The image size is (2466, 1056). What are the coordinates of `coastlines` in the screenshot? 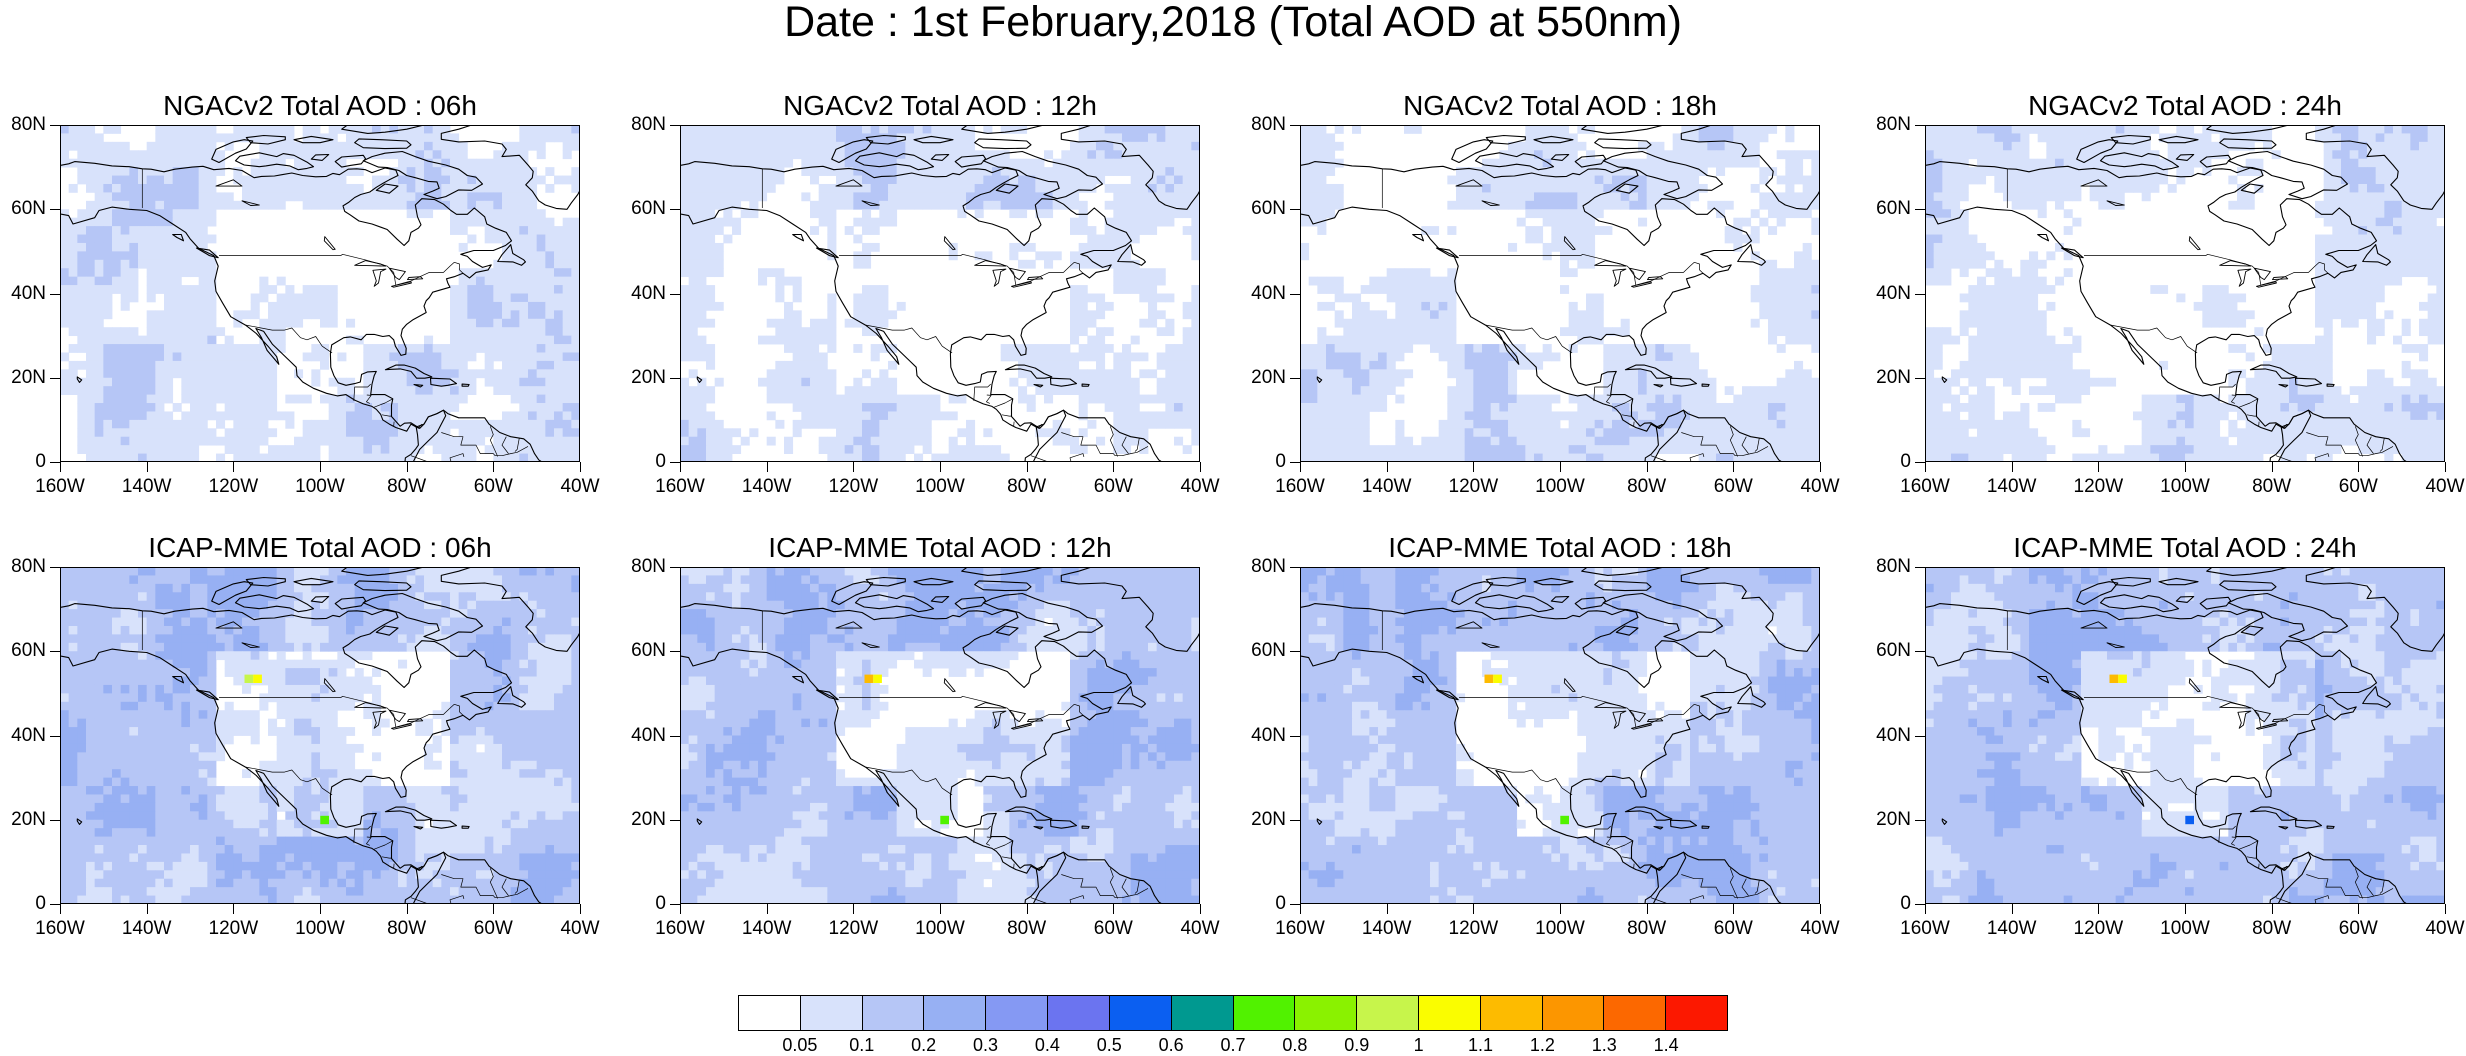 It's located at (2185, 293).